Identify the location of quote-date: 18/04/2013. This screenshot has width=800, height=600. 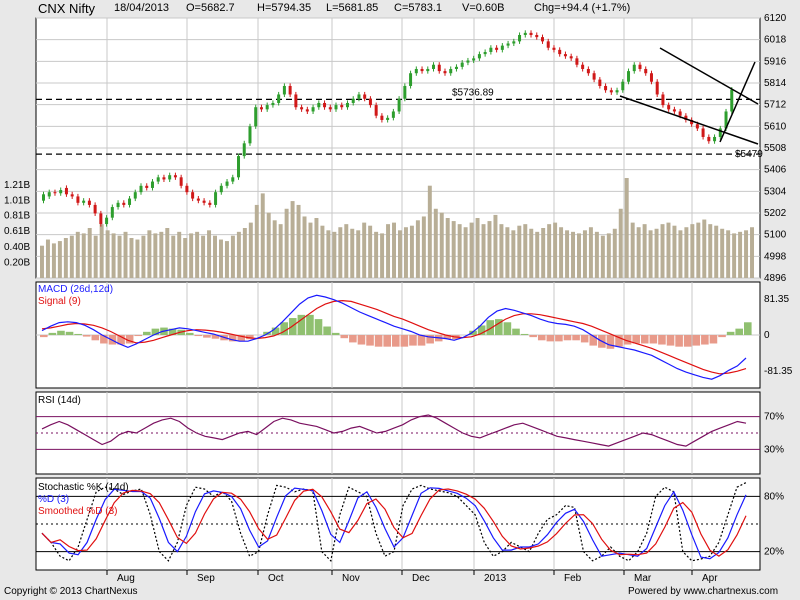
(142, 8).